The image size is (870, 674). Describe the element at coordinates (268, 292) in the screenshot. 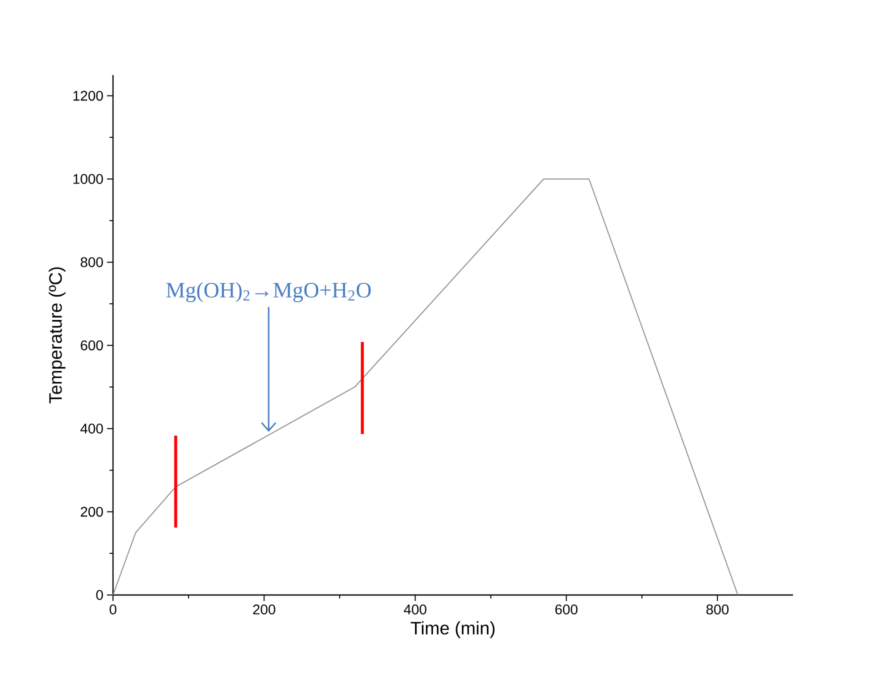

I see `annotation: Mg(OH)$_{2}$→MgO+H$_{2}$O` at that location.